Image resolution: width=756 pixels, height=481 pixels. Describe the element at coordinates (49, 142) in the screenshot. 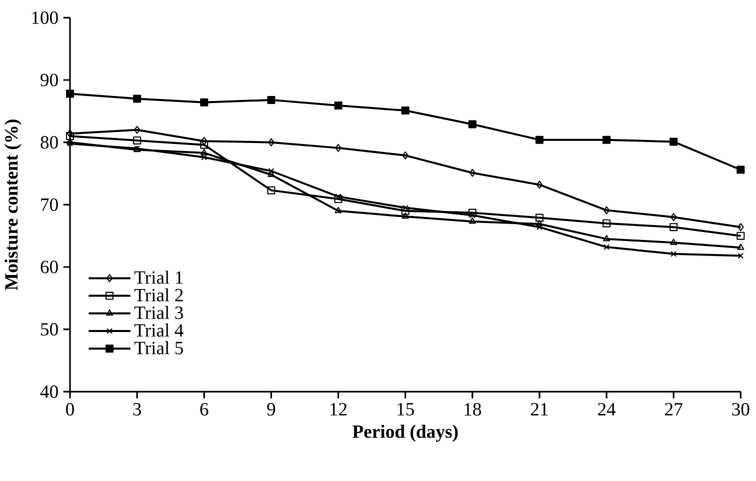

I see `y-tick-label: 80` at that location.